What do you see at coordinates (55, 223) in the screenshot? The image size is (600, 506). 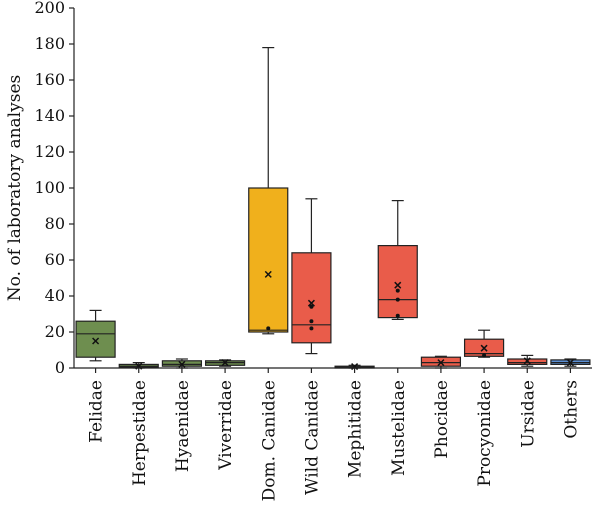 I see `y-tick-label: 80` at bounding box center [55, 223].